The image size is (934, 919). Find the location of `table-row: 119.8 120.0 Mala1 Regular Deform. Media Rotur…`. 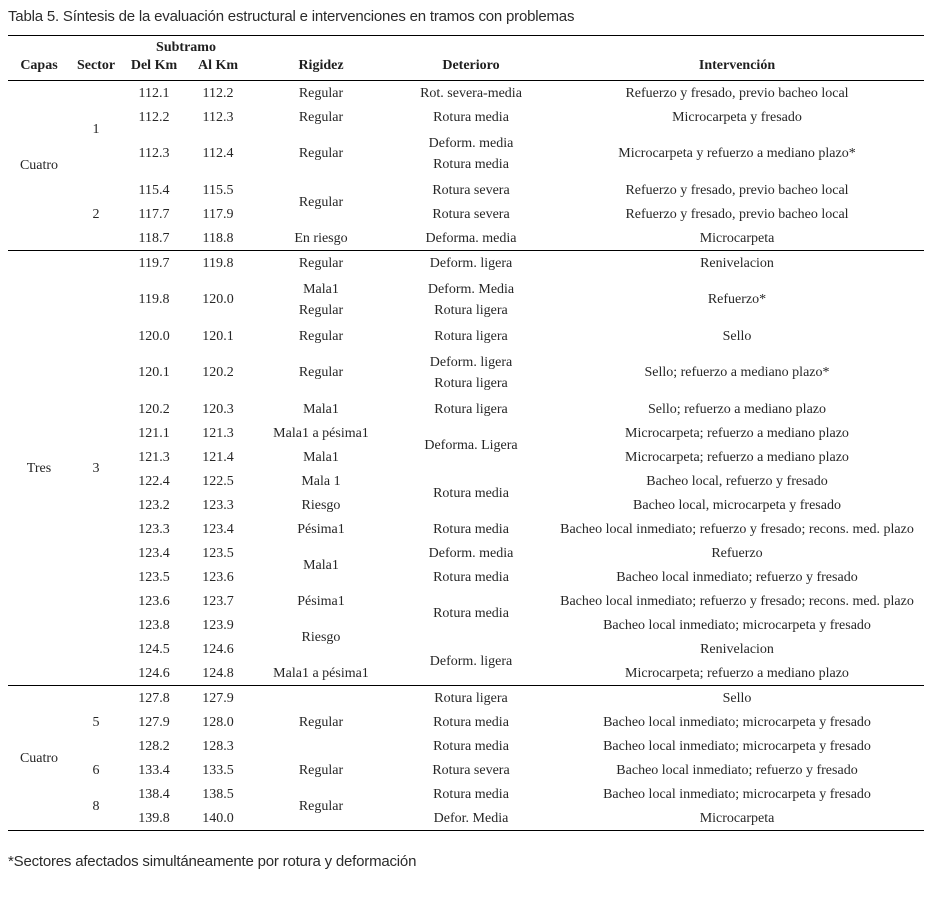

table-row: 119.8 120.0 Mala1 Regular Deform. Media Rotur… is located at coordinates (466, 299).